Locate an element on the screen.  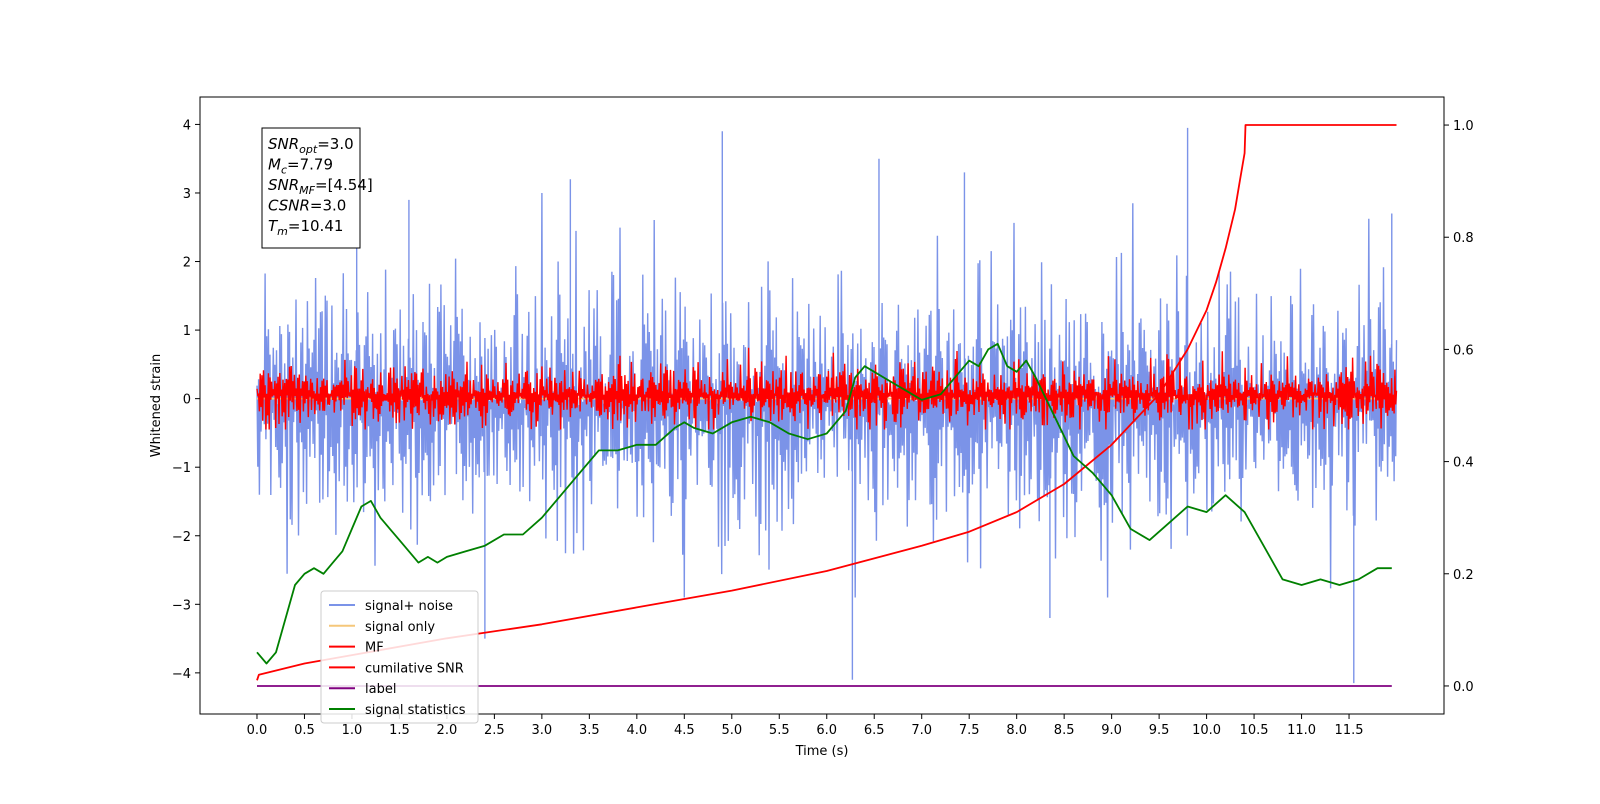
x-tick-label: 11.0 is located at coordinates (1301, 730).